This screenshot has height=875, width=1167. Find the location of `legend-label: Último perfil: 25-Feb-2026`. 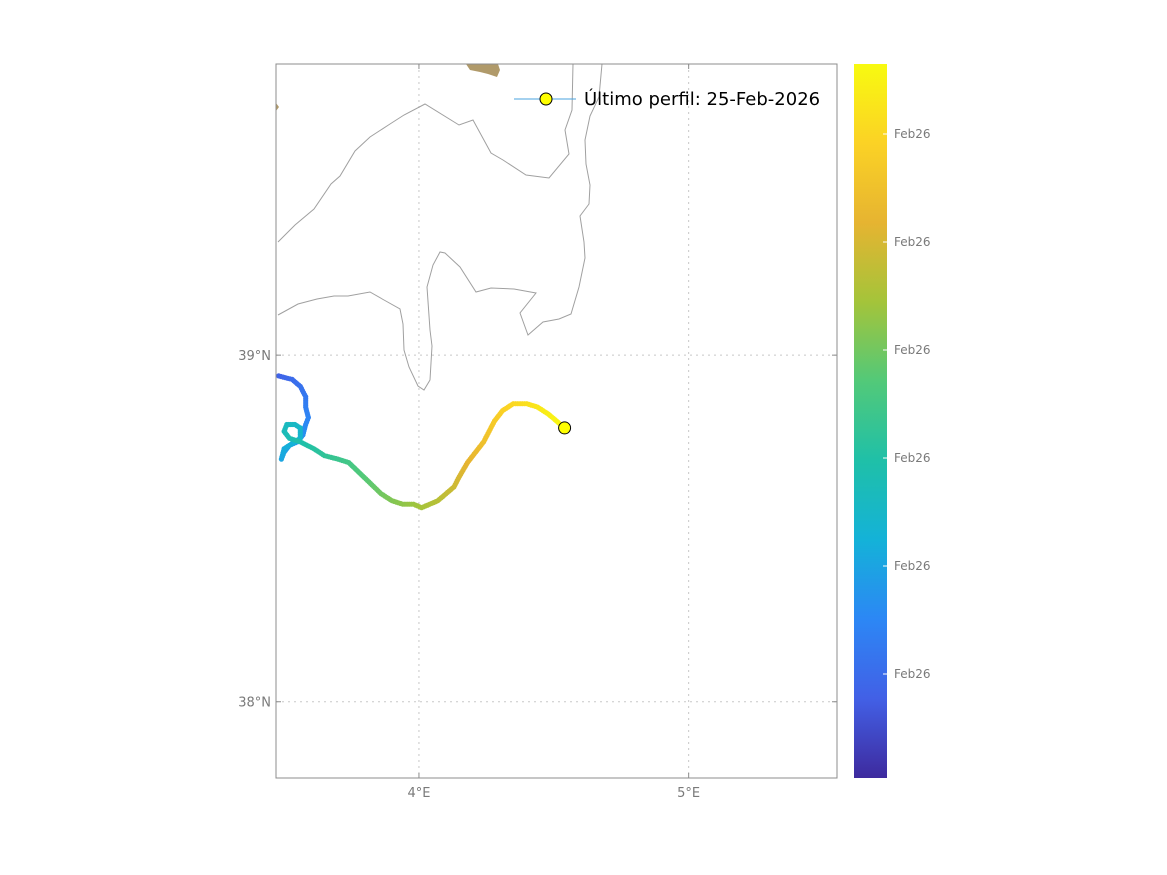

legend-label: Último perfil: 25-Feb-2026 is located at coordinates (702, 99).